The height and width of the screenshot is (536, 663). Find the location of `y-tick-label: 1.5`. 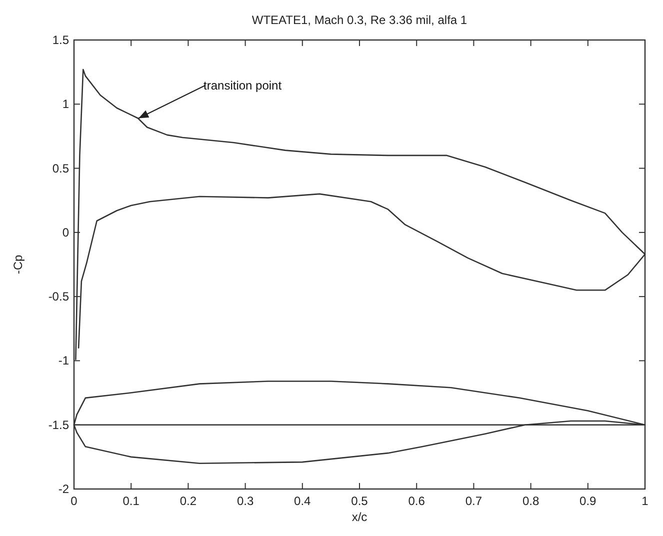

y-tick-label: 1.5 is located at coordinates (61, 40).